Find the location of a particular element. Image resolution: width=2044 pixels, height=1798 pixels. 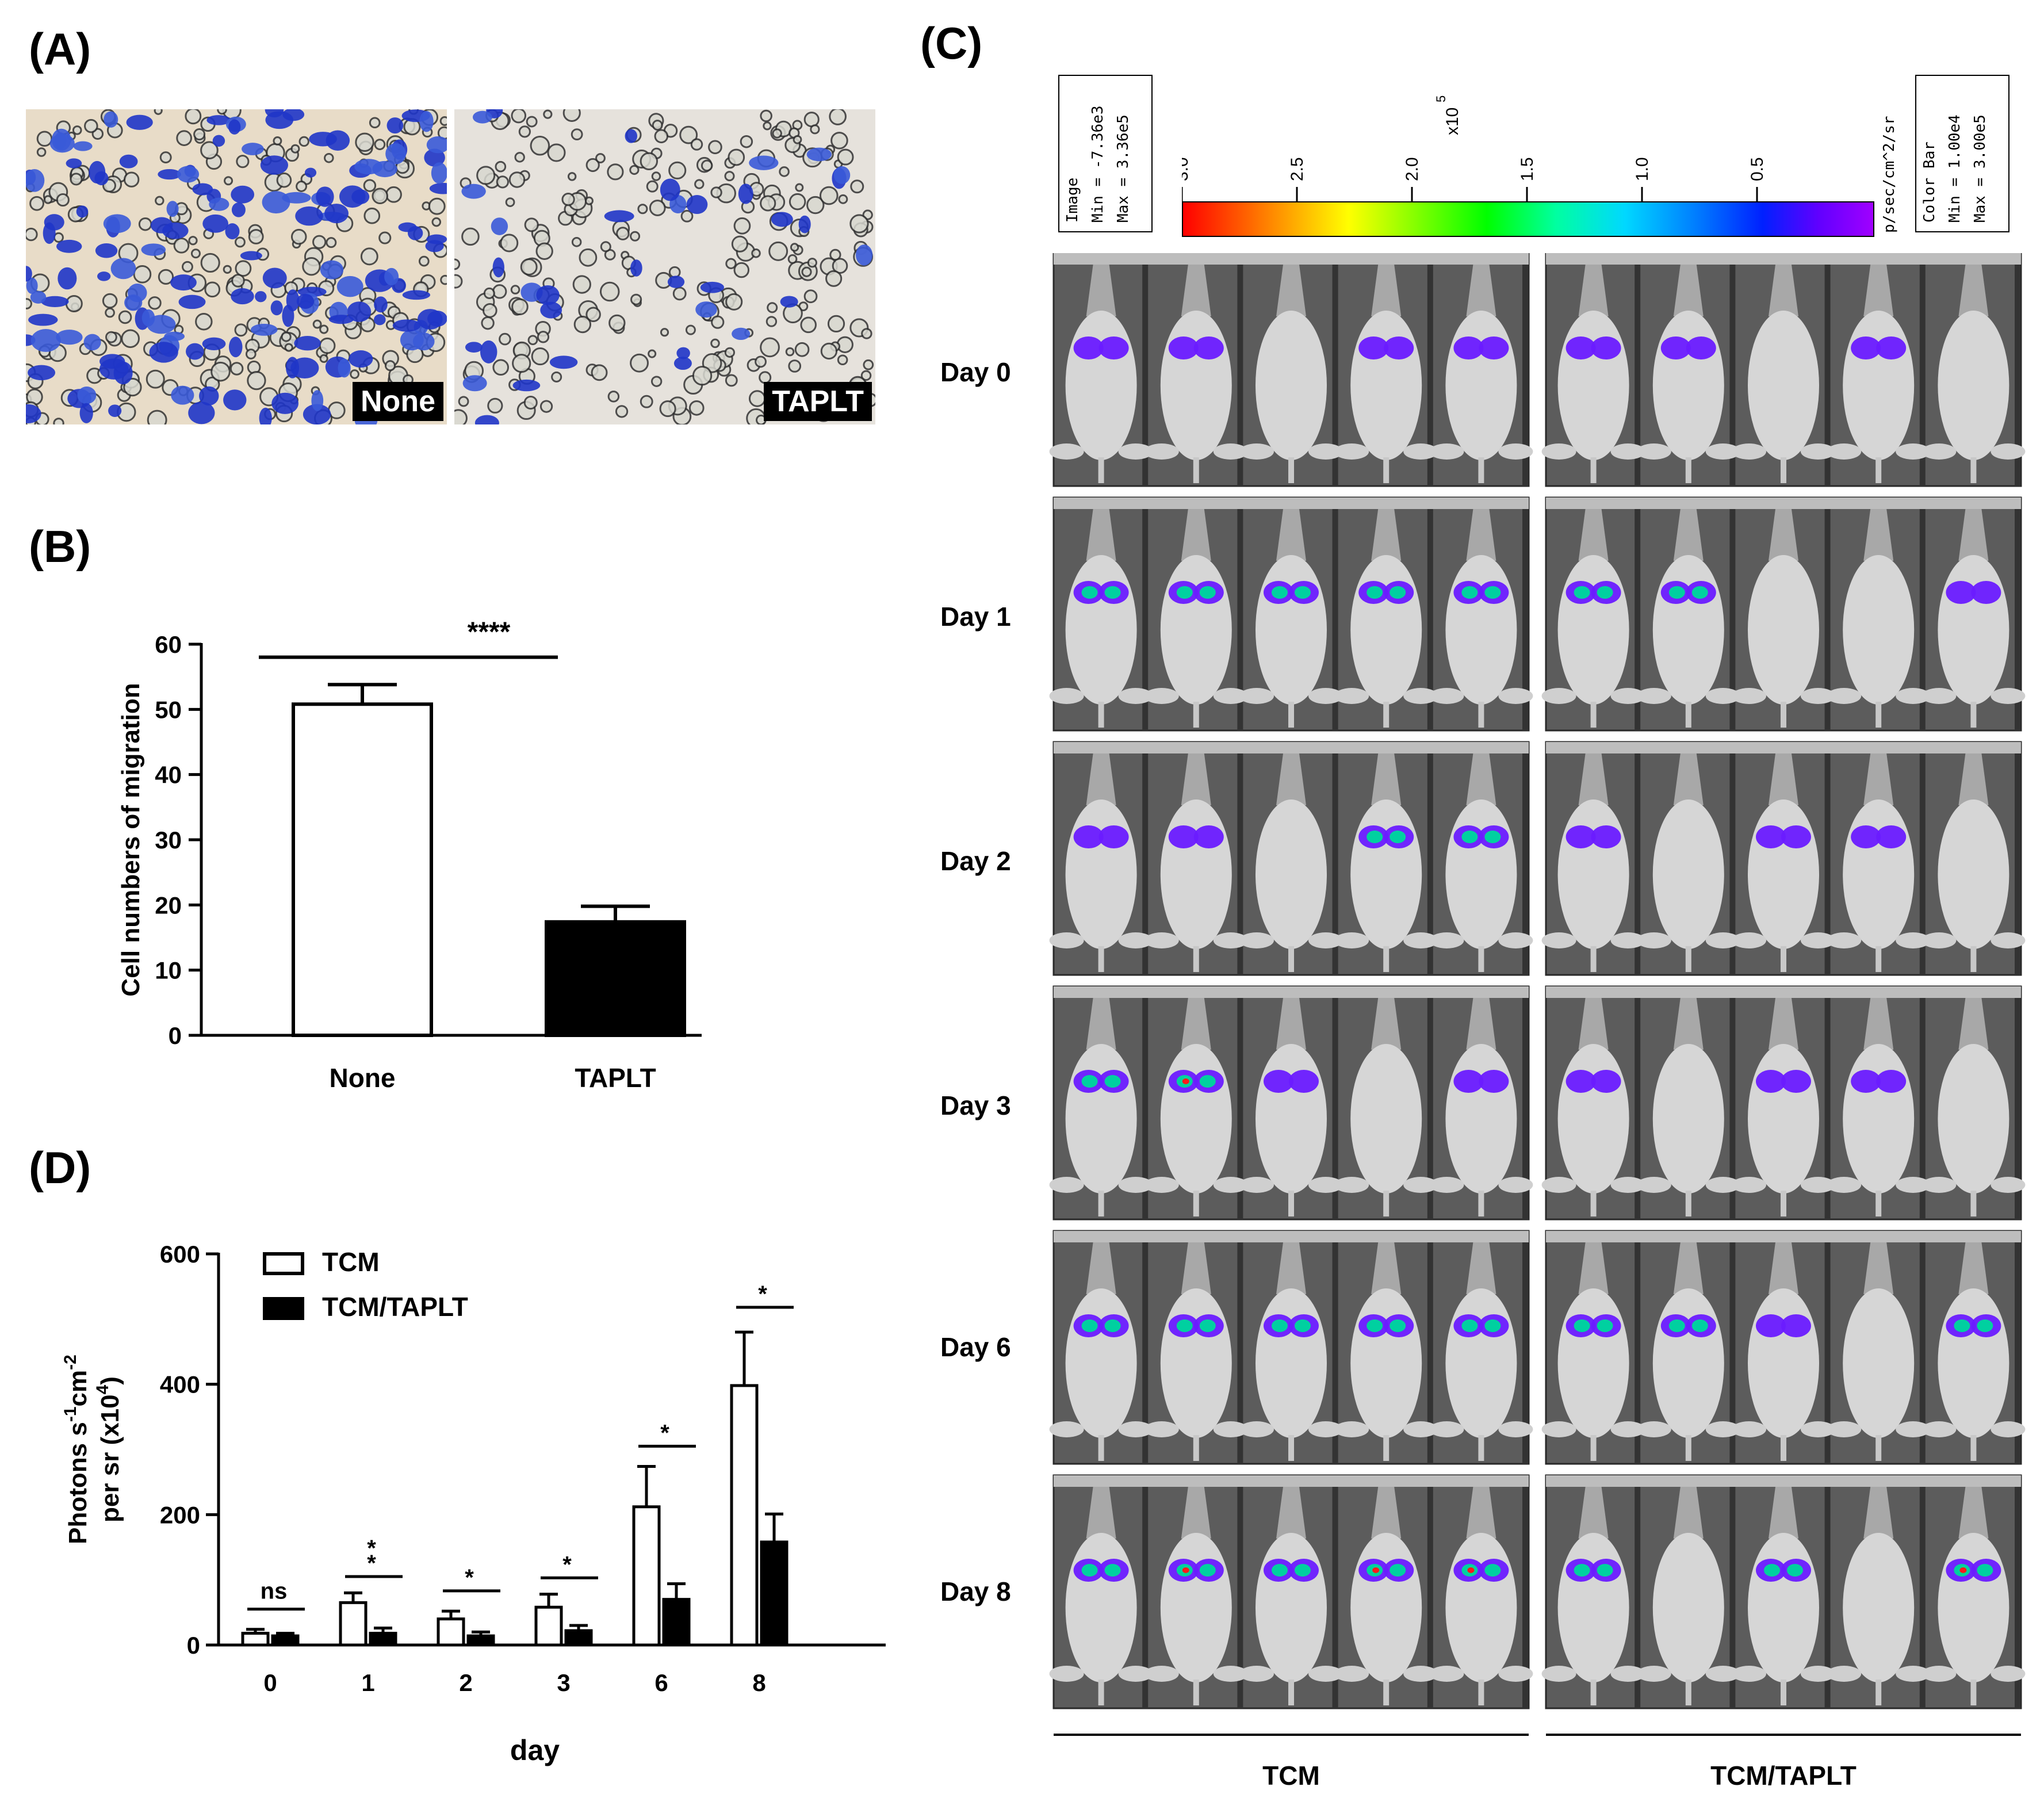

bar-tcm is located at coordinates (451, 1632).